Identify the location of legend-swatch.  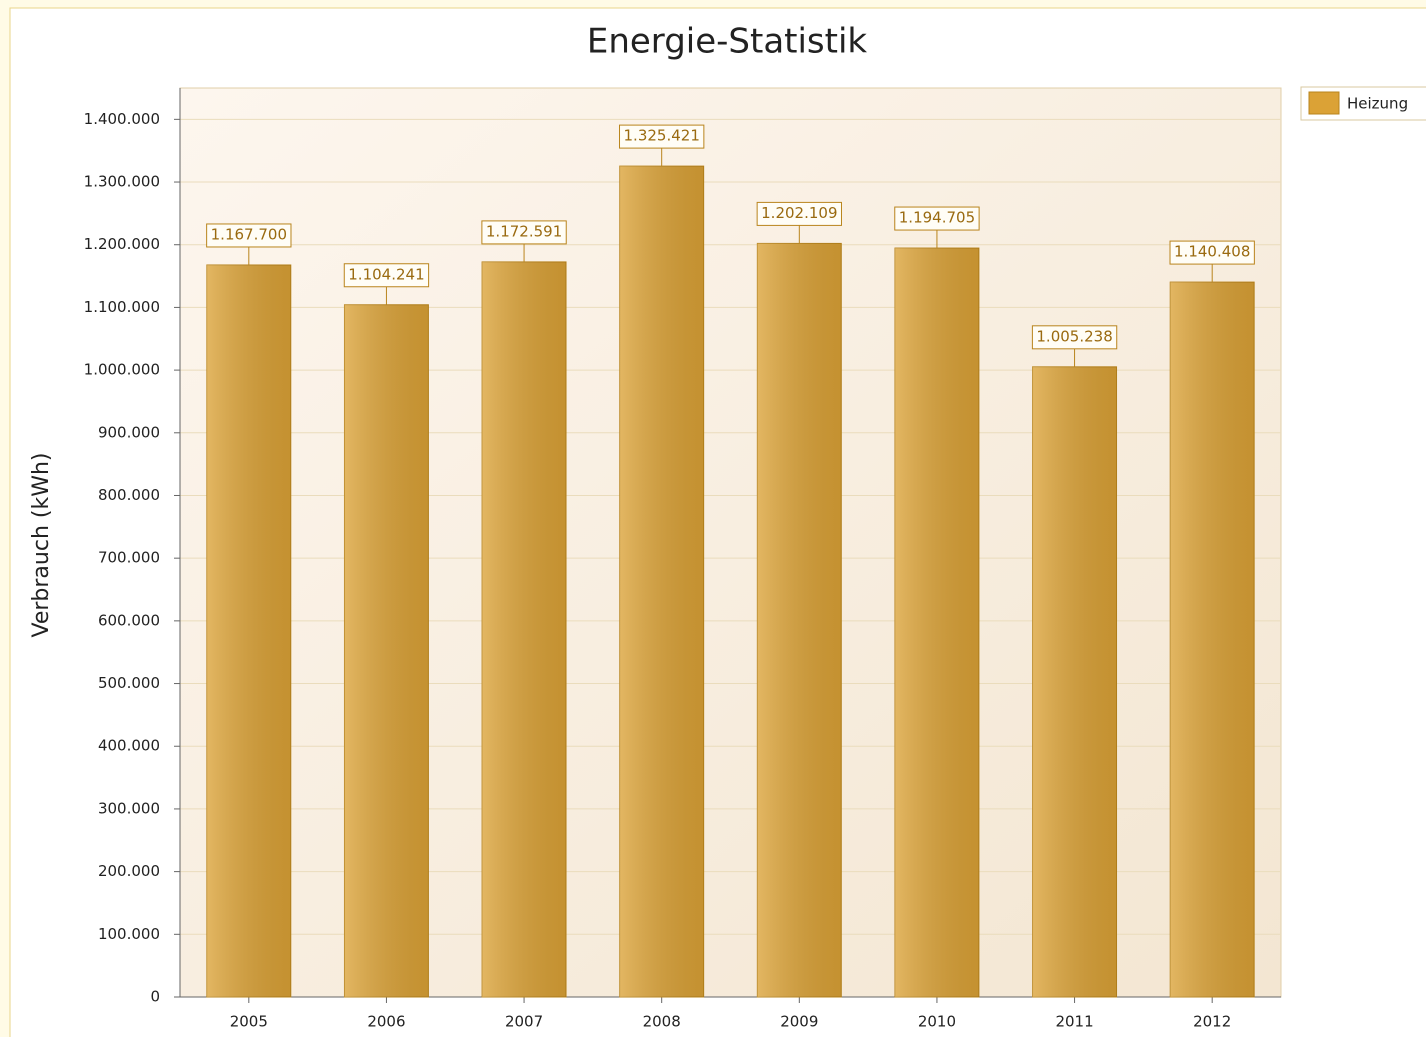
(1324, 103).